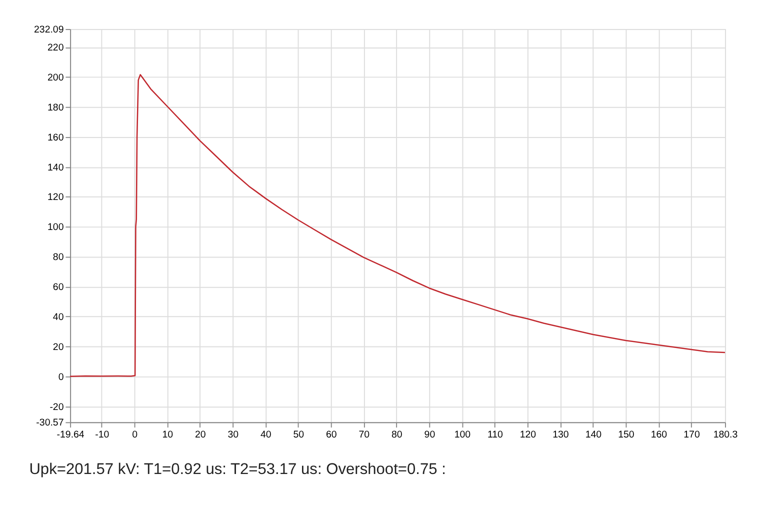  Describe the element at coordinates (659, 434) in the screenshot. I see `x-tick-label: 160` at that location.